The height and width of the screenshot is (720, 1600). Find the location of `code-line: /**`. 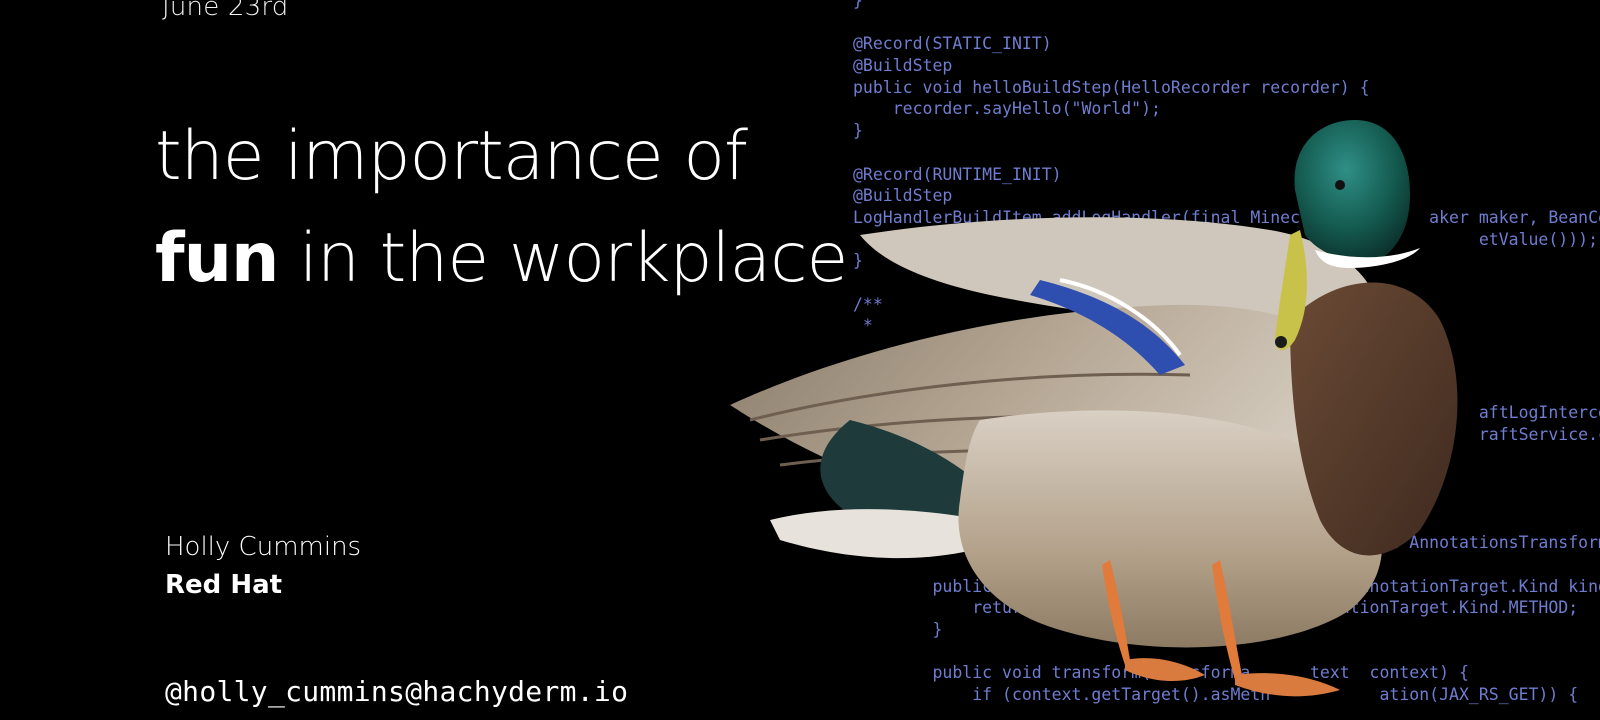

code-line: /** is located at coordinates (868, 304).